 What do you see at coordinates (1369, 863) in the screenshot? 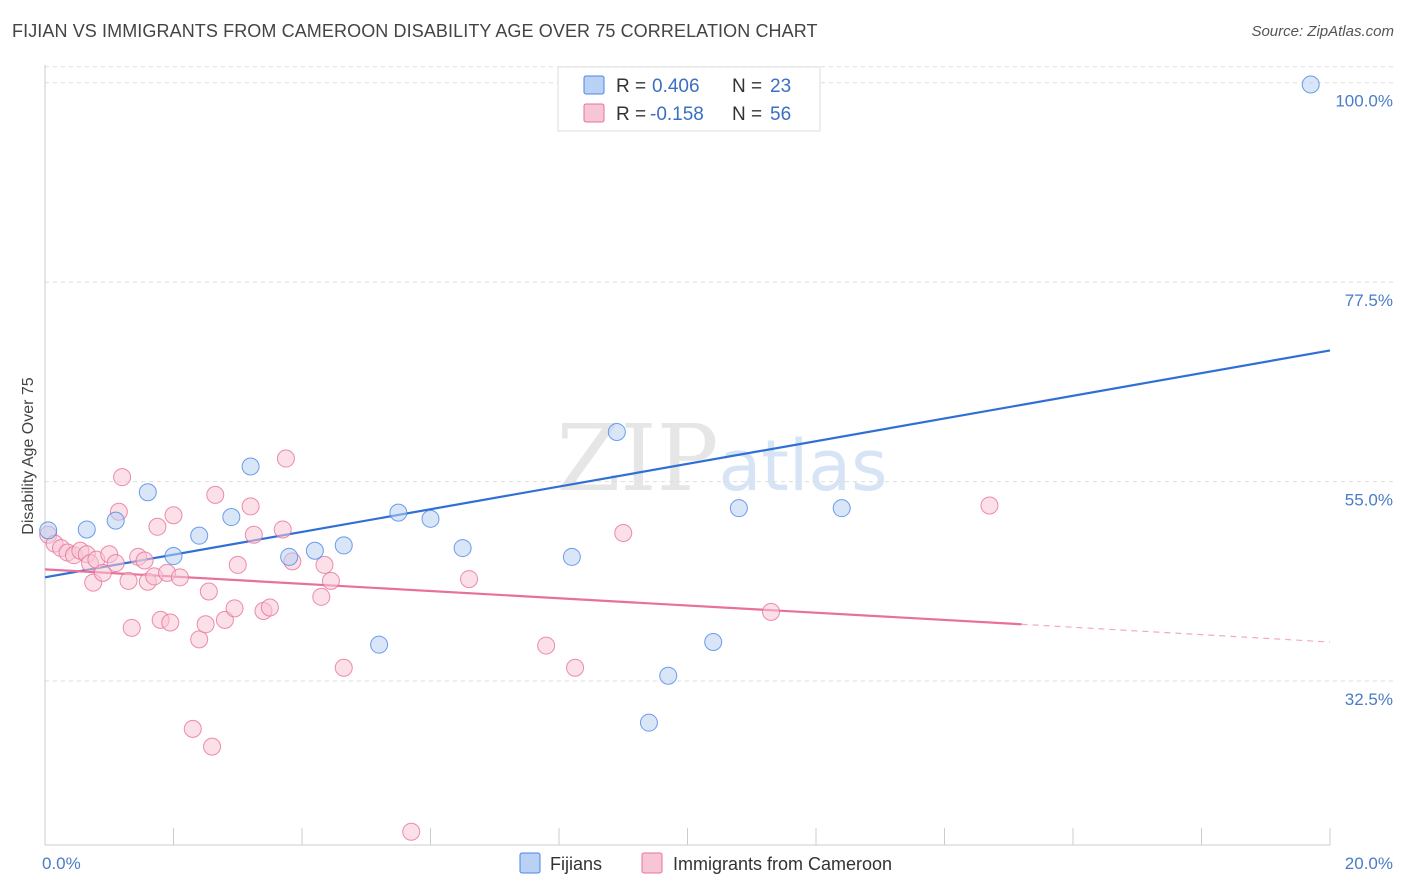
I see `x-tick-label-max: 20.0%` at bounding box center [1369, 863].